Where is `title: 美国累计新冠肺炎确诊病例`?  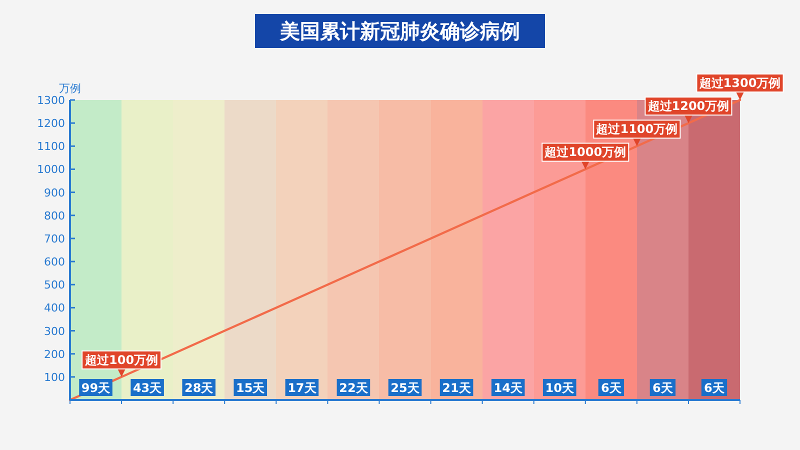
title: 美国累计新冠肺炎确诊病例 is located at coordinates (400, 31).